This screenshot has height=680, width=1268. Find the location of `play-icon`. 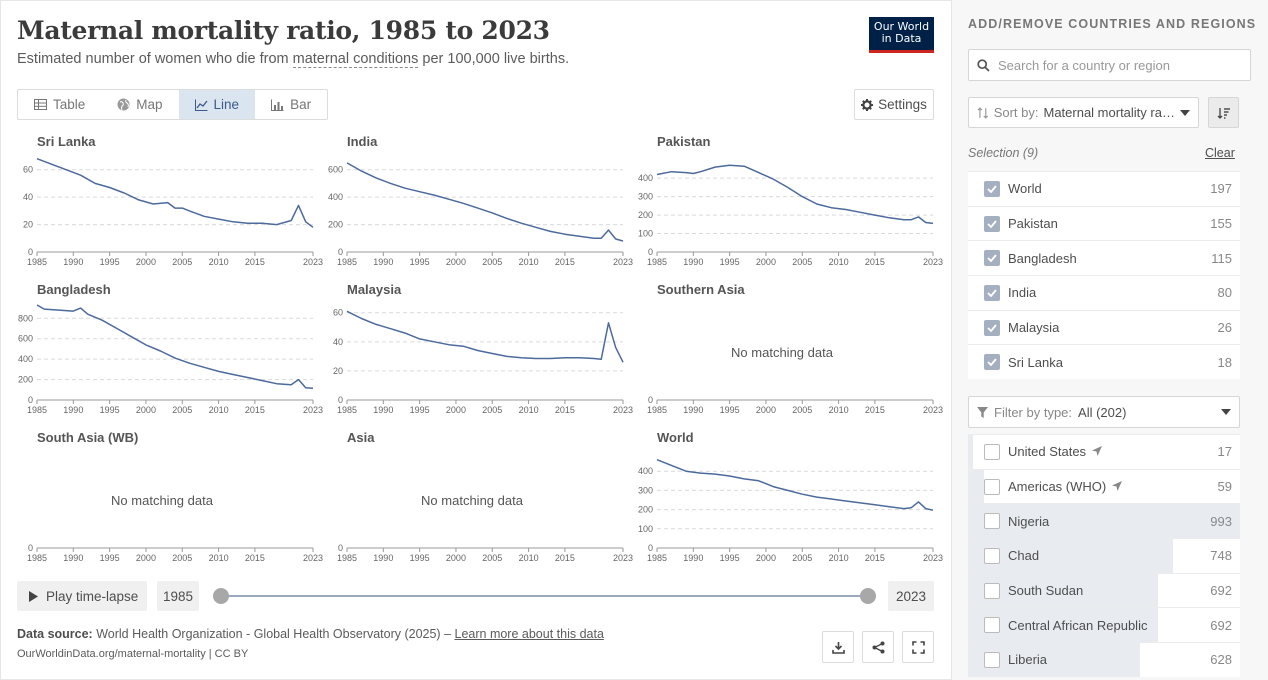

play-icon is located at coordinates (33, 596).